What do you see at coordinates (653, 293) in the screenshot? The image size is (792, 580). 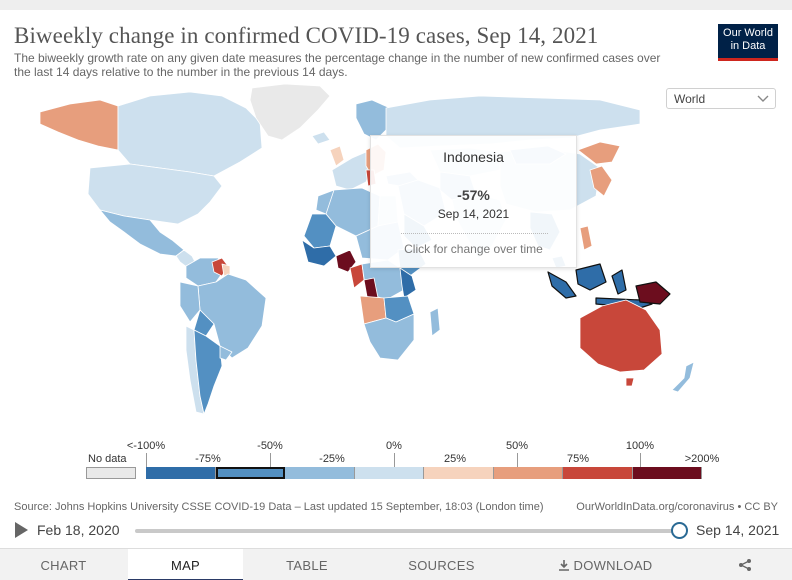 I see `country-papua-new-guinea` at bounding box center [653, 293].